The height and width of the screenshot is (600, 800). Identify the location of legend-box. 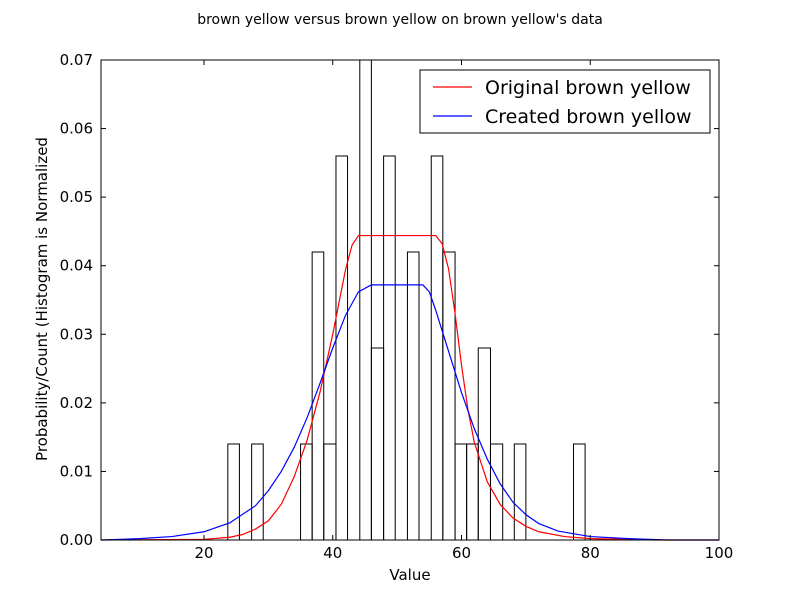
(565, 101).